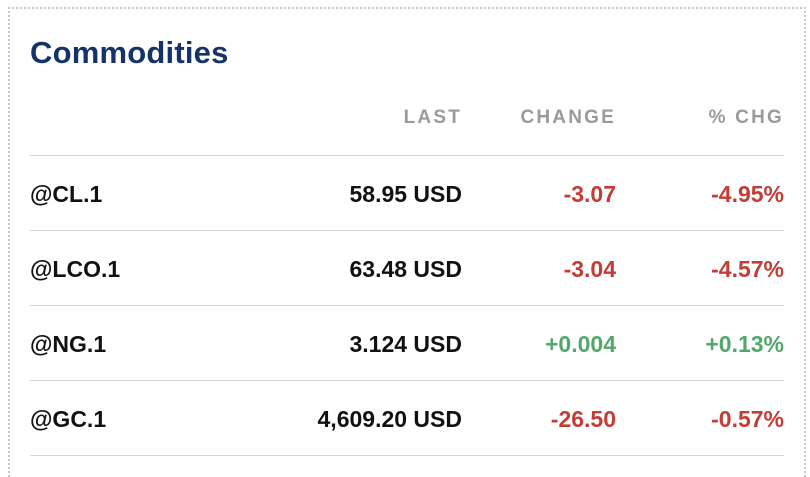 Image resolution: width=810 pixels, height=477 pixels. I want to click on header-change: CHANGE, so click(568, 117).